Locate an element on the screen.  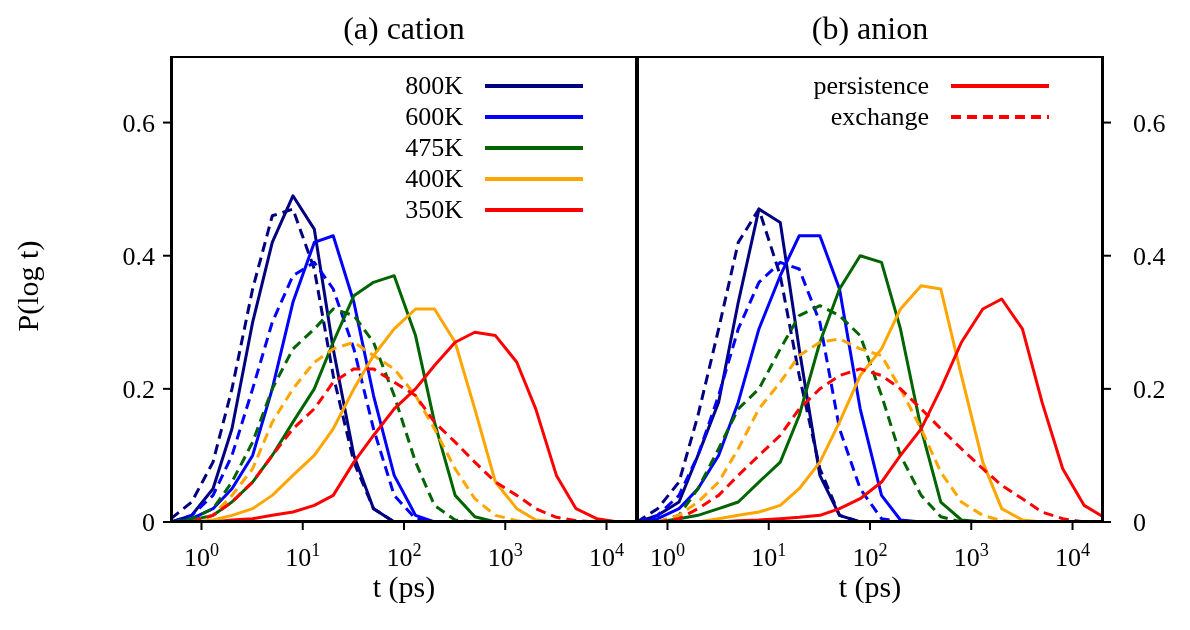
legend-label: 600K is located at coordinates (434, 116).